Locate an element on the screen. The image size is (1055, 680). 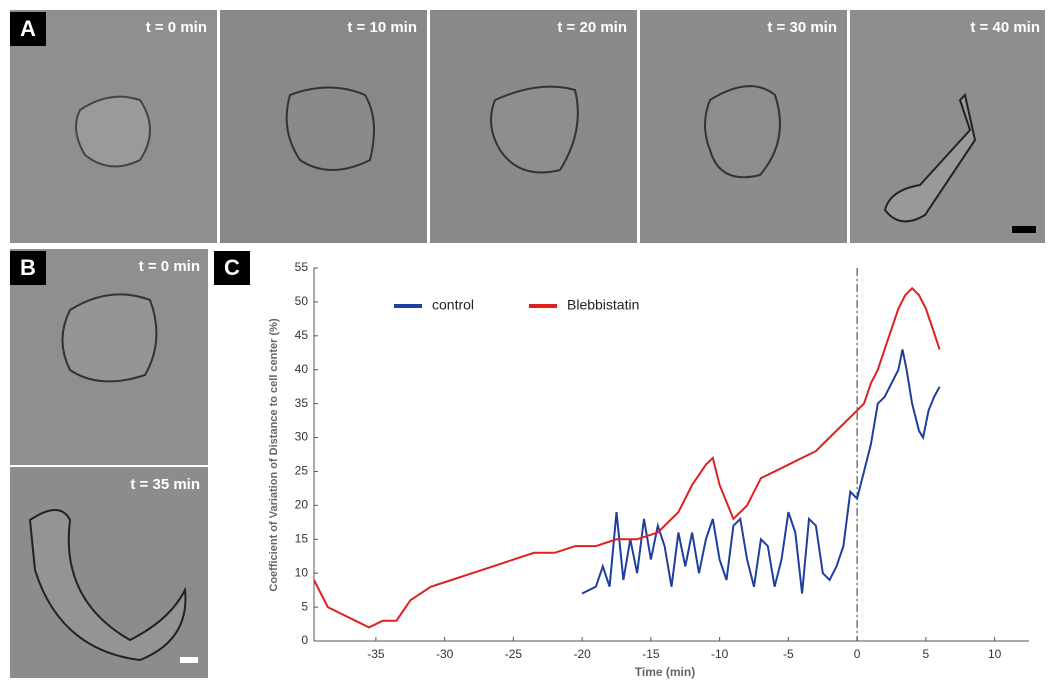
micrograph is located at coordinates (947, 126).